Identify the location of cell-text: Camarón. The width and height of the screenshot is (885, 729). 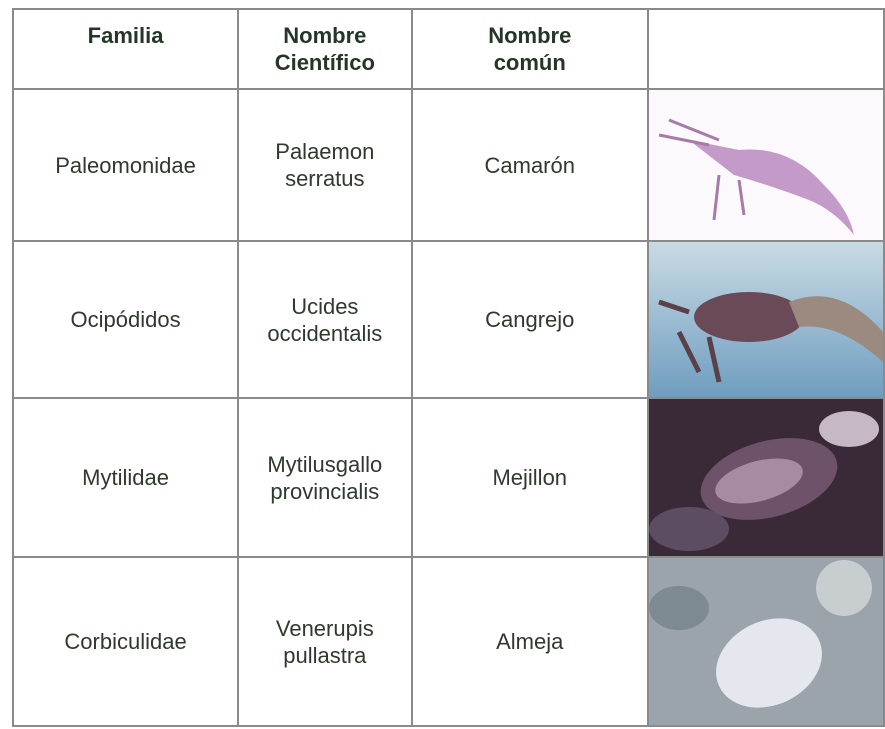
(529, 165).